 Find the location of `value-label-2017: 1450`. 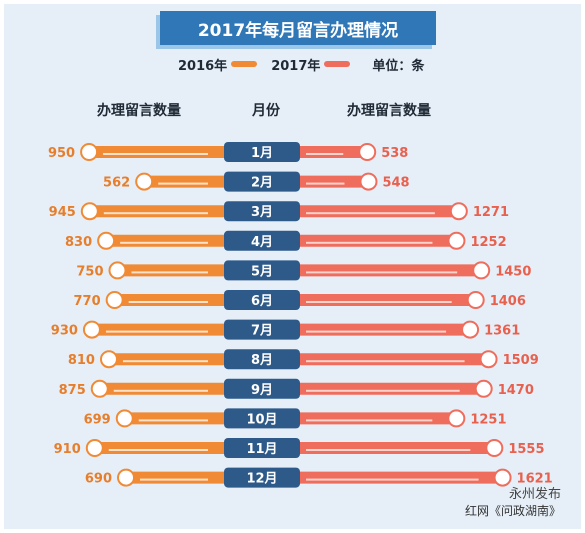

value-label-2017: 1450 is located at coordinates (513, 271).